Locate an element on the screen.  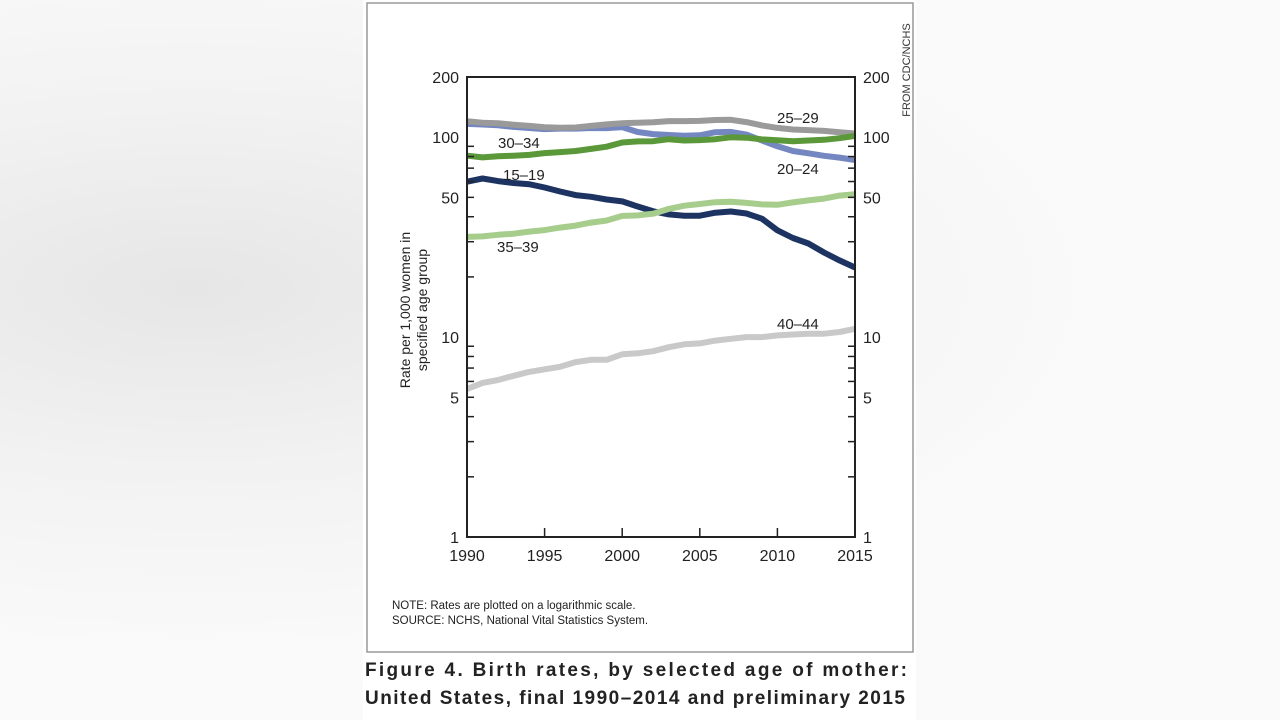
y-tick-label-right: 1 is located at coordinates (867, 538).